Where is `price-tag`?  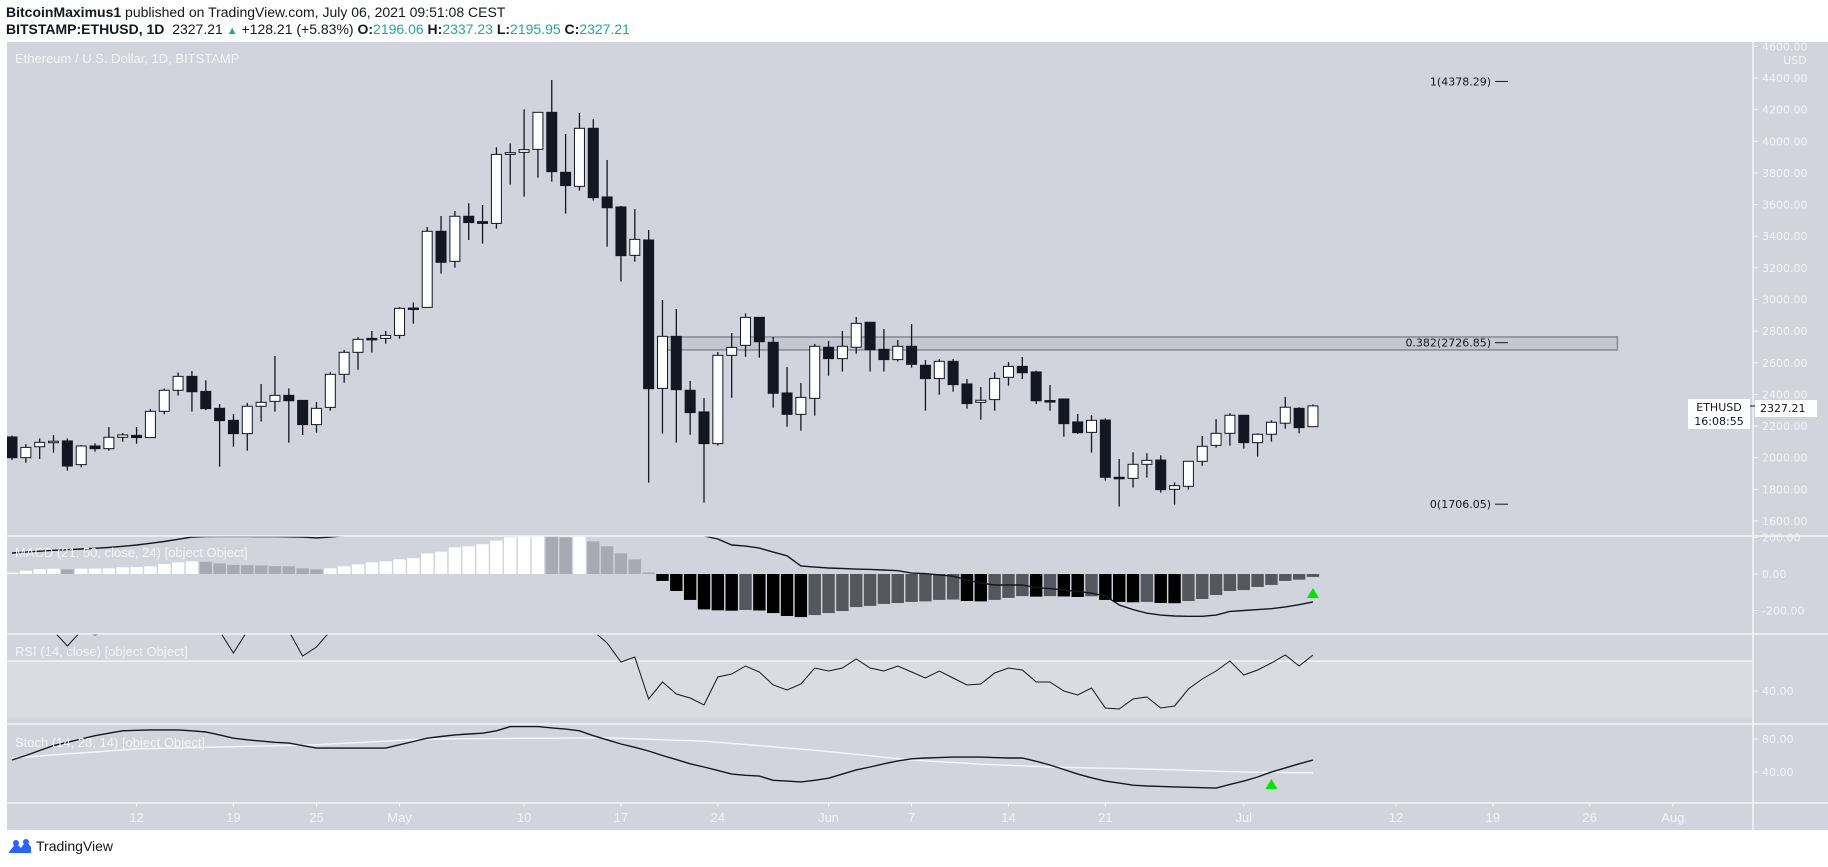 price-tag is located at coordinates (1786, 408).